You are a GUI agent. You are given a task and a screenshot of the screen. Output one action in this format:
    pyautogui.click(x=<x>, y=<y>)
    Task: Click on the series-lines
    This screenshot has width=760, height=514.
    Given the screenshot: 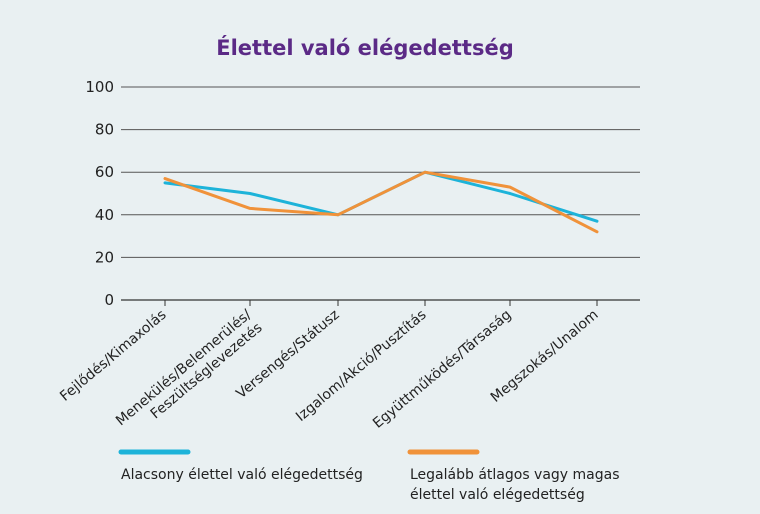 What is the action you would take?
    pyautogui.click(x=381, y=202)
    